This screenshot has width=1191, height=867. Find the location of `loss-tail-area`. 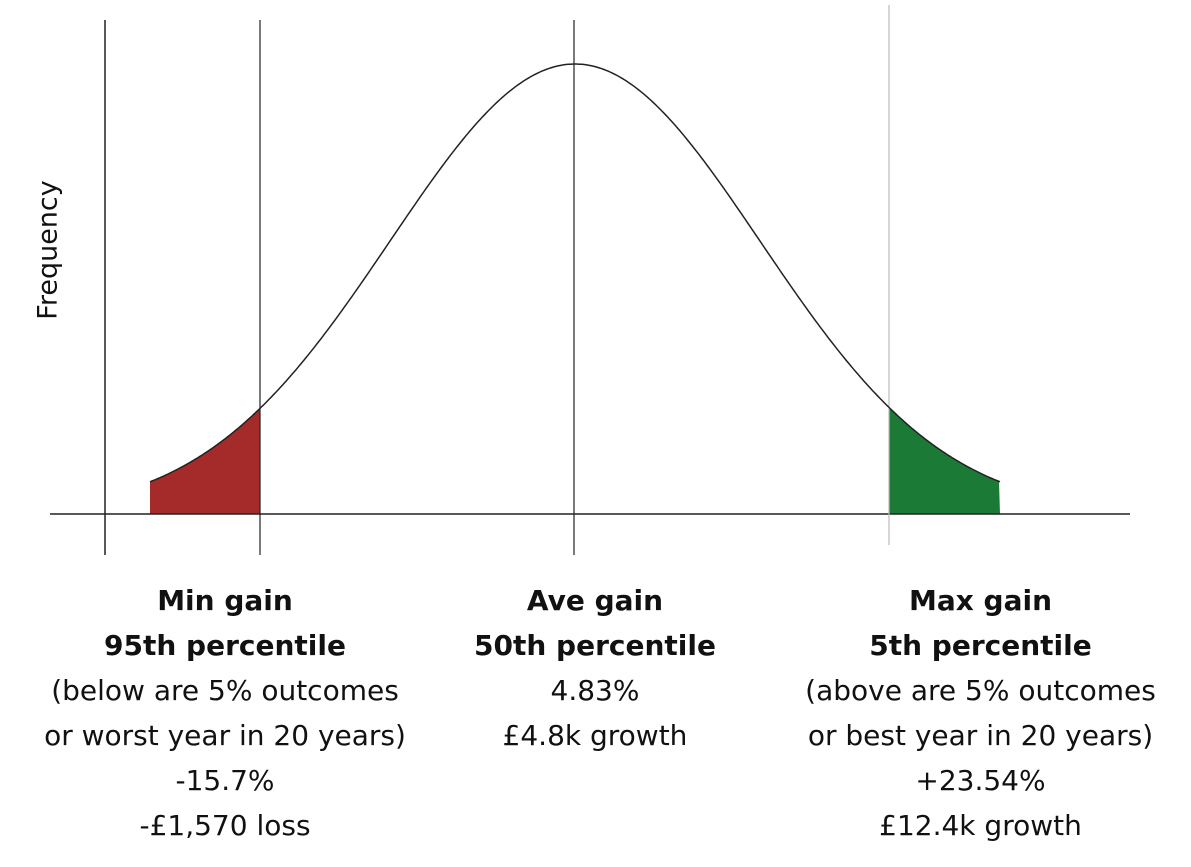

loss-tail-area is located at coordinates (205, 461).